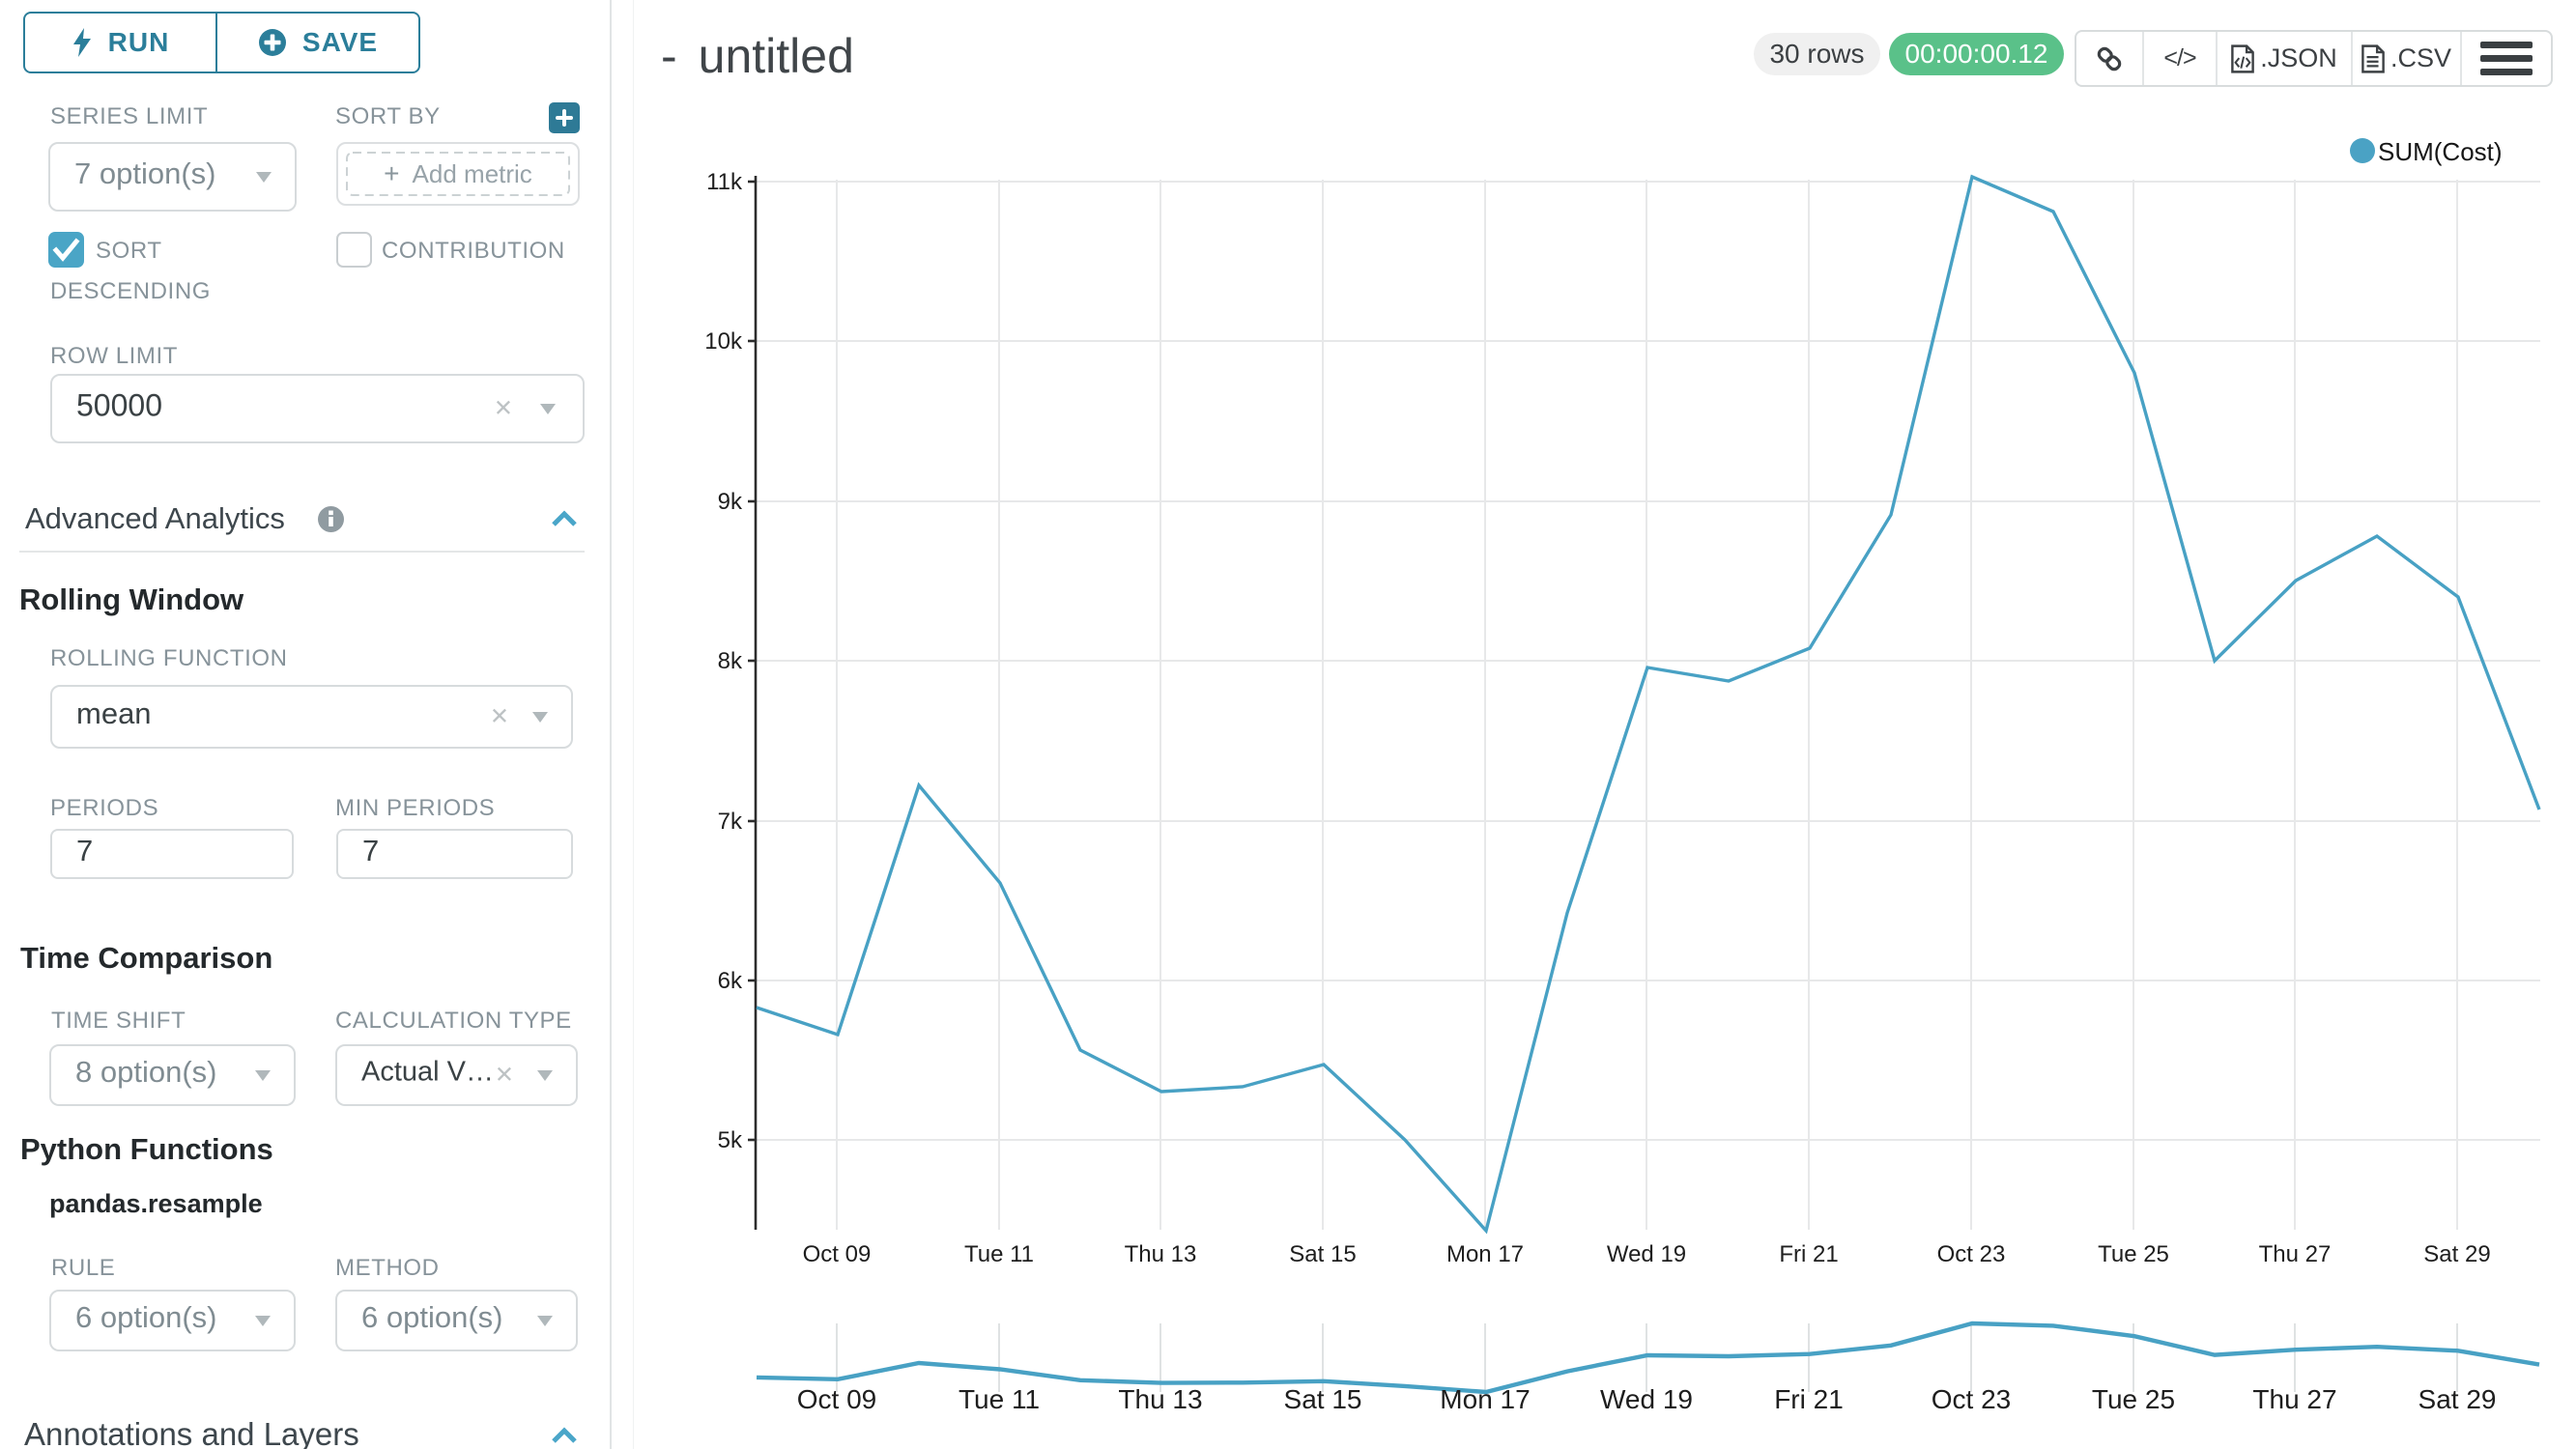  I want to click on svg-text: SUM(Cost), so click(2441, 151).